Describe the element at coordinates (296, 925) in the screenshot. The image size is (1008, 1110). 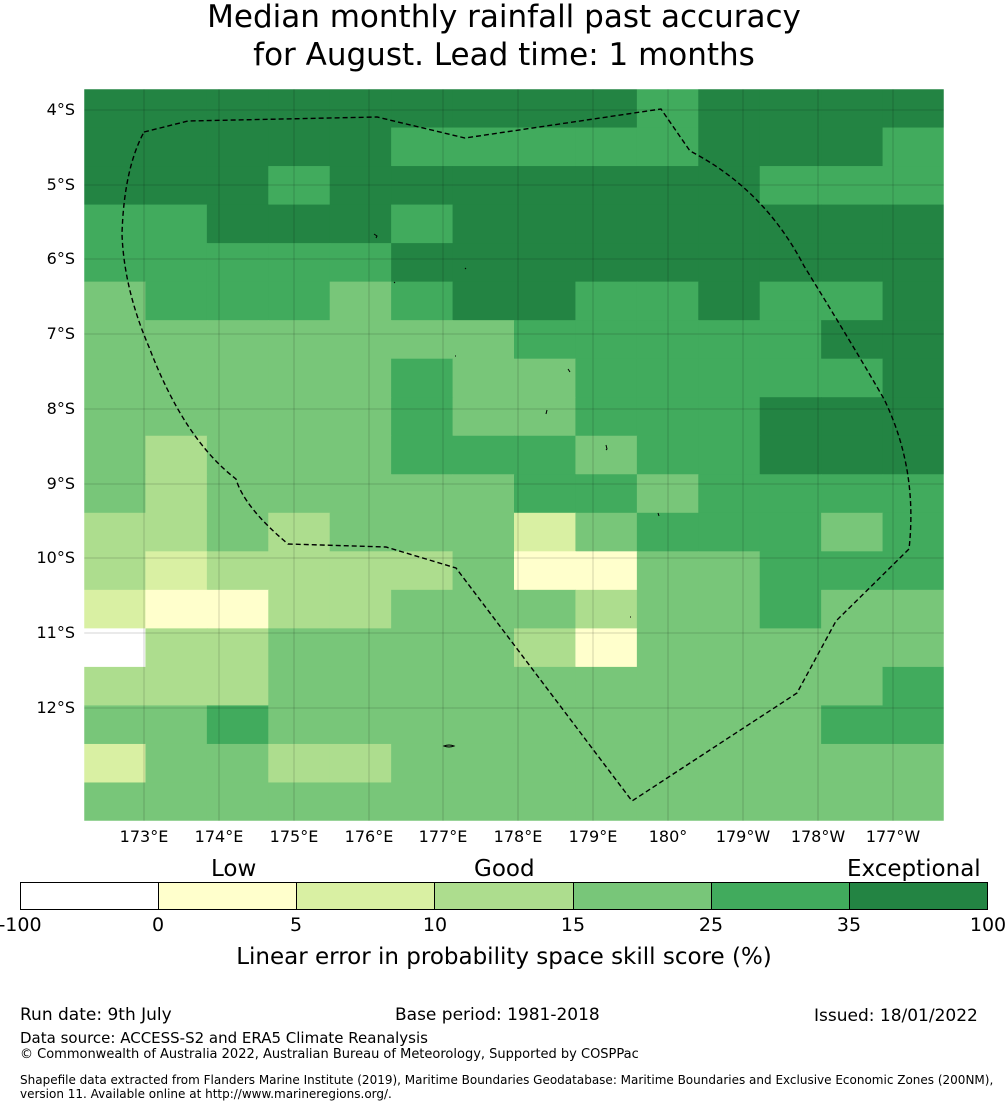
I see `colorbar-tick: 5` at that location.